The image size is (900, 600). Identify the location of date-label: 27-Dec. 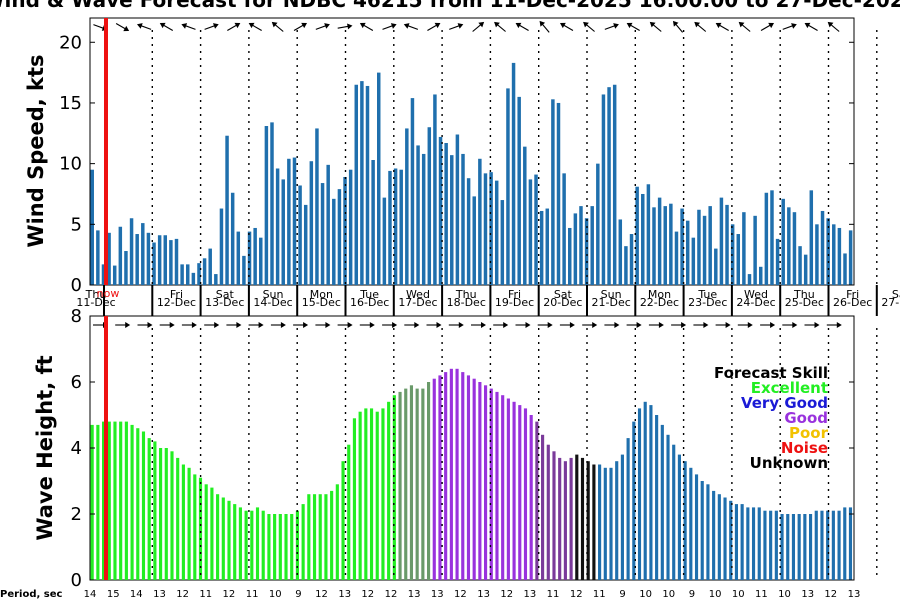
(890, 302).